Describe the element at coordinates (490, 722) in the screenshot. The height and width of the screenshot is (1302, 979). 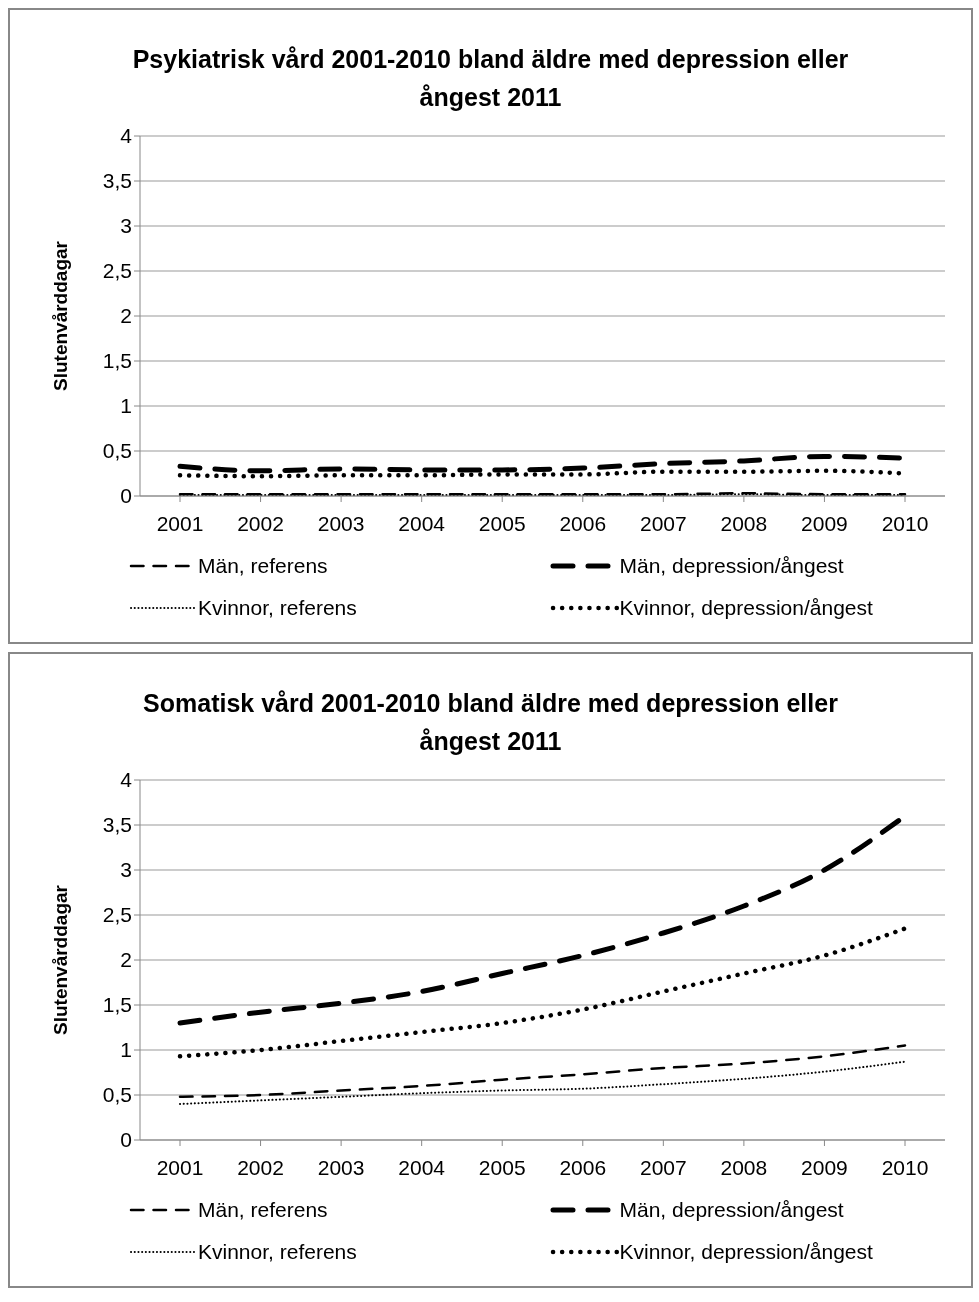
I see `chart-title: Somatisk vård 2001-2010 bland äldre med depression eller ångest 2011` at that location.